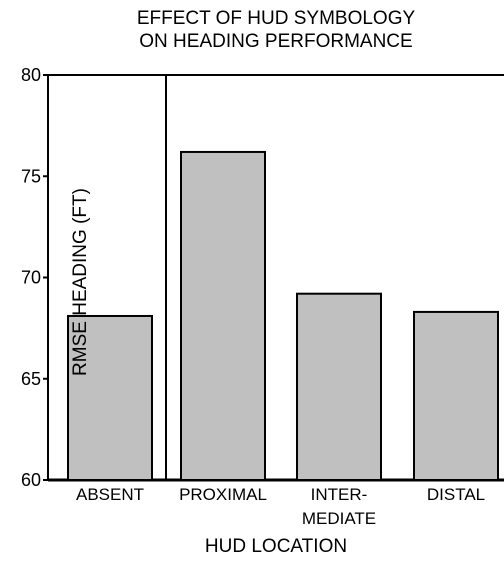 The image size is (504, 563). Describe the element at coordinates (280, 506) in the screenshot. I see `x-tick-labels: ABSENT PROXIMAL INTER- MEDIATE DISTAL` at that location.